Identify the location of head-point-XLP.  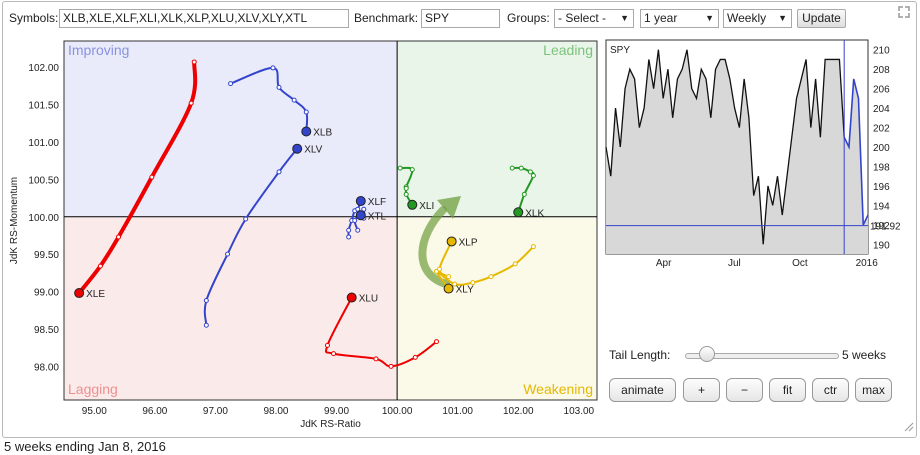
(451, 241).